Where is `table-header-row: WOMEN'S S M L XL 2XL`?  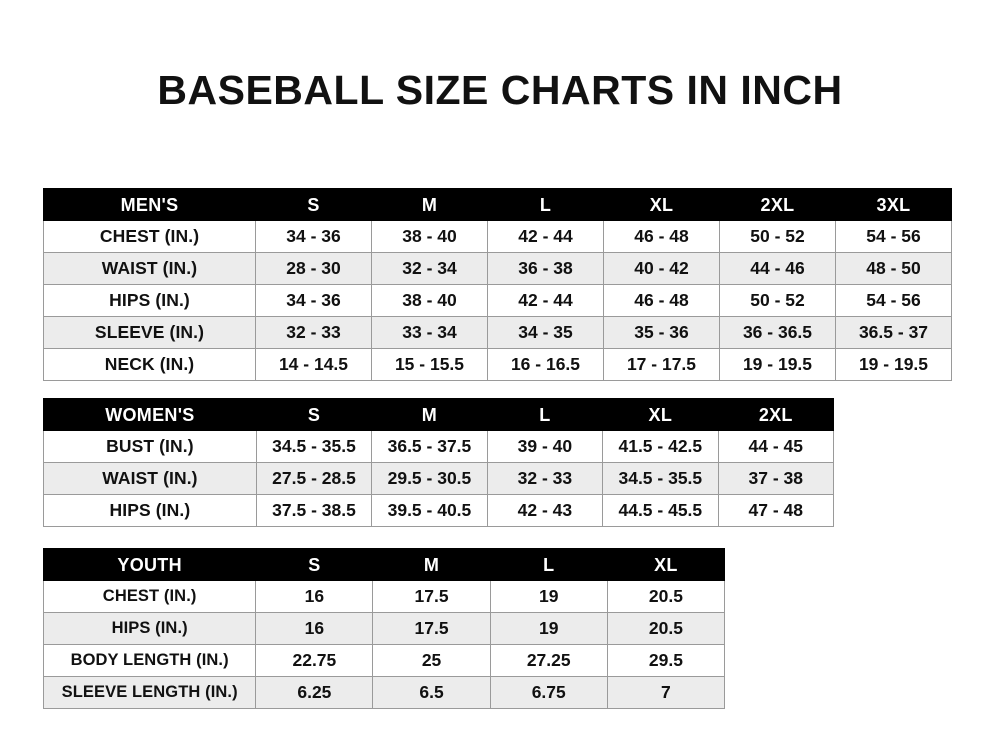 table-header-row: WOMEN'S S M L XL 2XL is located at coordinates (439, 414).